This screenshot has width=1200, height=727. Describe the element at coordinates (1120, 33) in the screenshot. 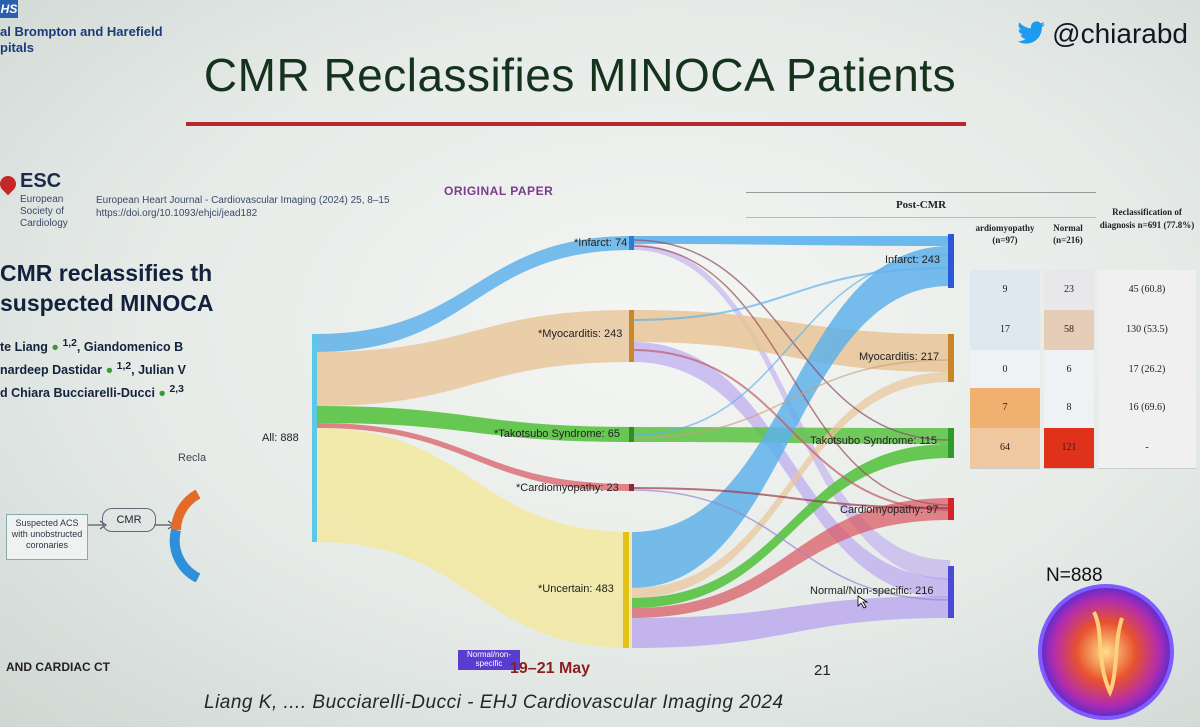

I see `twitter-handle-text: @chiarabd` at that location.